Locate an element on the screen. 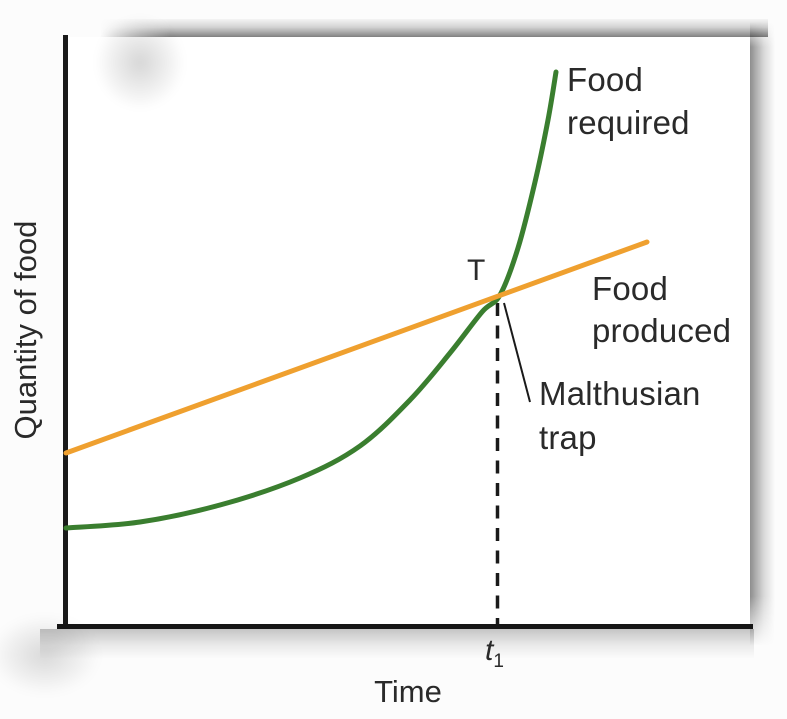 Image resolution: width=787 pixels, height=719 pixels. malthusian-trap-label-line1: Malthusian is located at coordinates (620, 393).